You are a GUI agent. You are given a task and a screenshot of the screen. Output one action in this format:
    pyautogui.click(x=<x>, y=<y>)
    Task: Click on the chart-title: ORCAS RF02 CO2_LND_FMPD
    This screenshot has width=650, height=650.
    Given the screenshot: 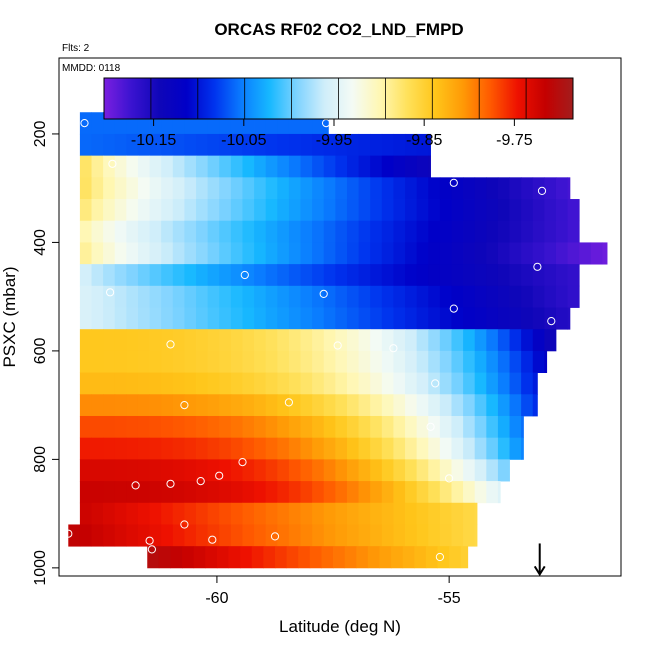 What is the action you would take?
    pyautogui.click(x=338, y=29)
    